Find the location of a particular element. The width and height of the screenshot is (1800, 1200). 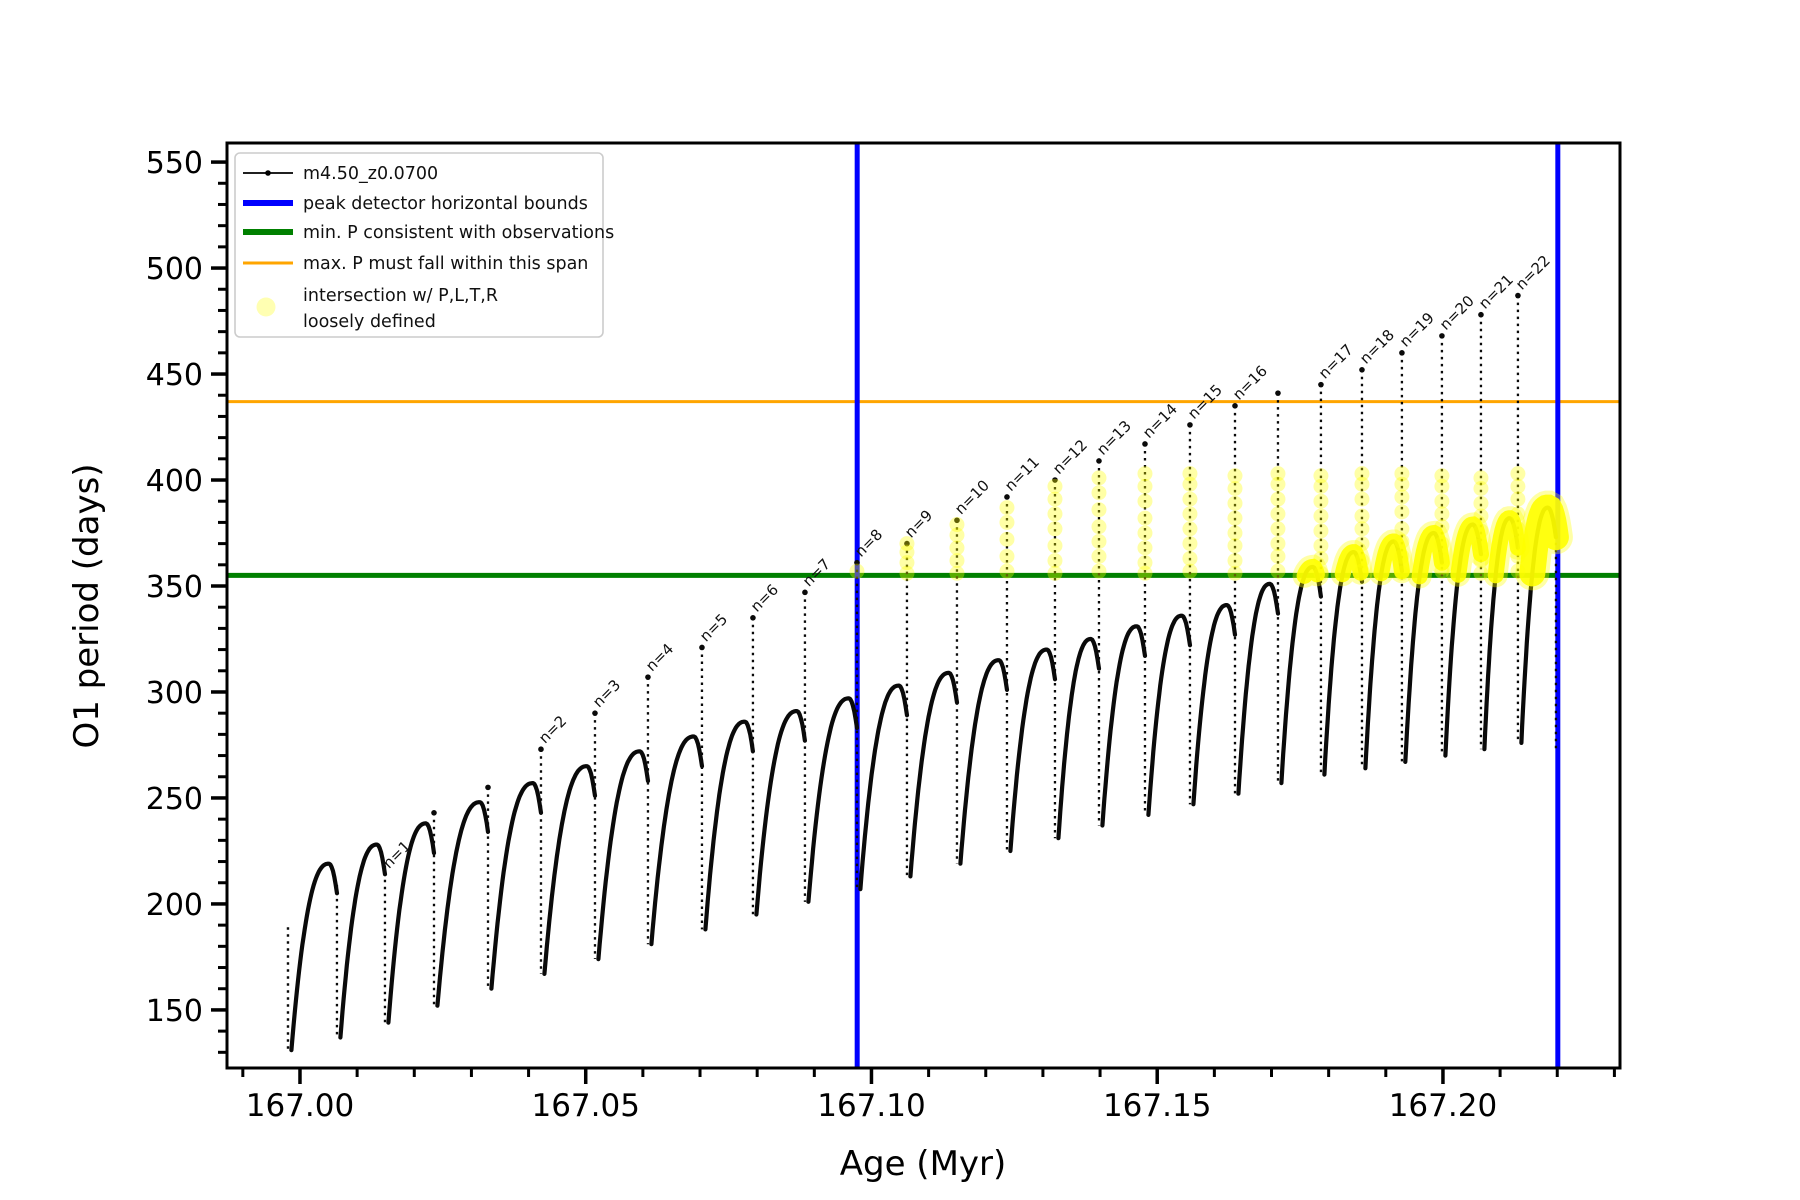

peak-label-n-11: n=11 is located at coordinates (1022, 474).